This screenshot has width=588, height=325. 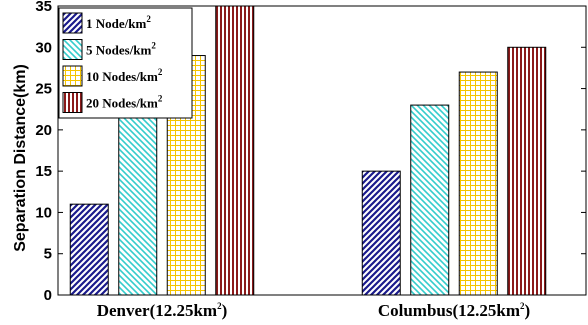 What do you see at coordinates (20, 158) in the screenshot?
I see `y-axis-label: Separation Distance(km)` at bounding box center [20, 158].